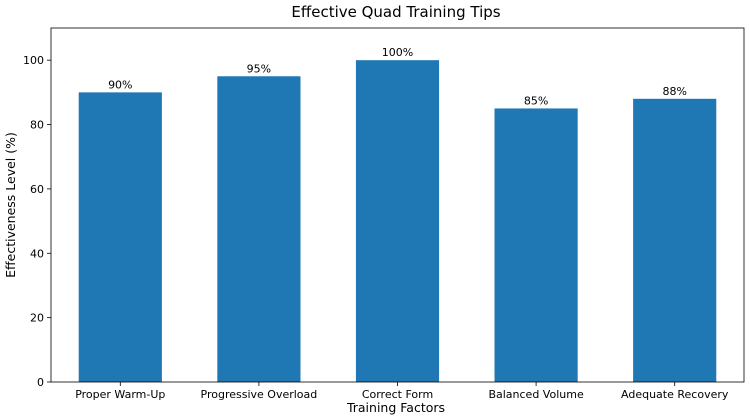 The height and width of the screenshot is (419, 750). What do you see at coordinates (37, 253) in the screenshot?
I see `y-tick-label: 40` at bounding box center [37, 253].